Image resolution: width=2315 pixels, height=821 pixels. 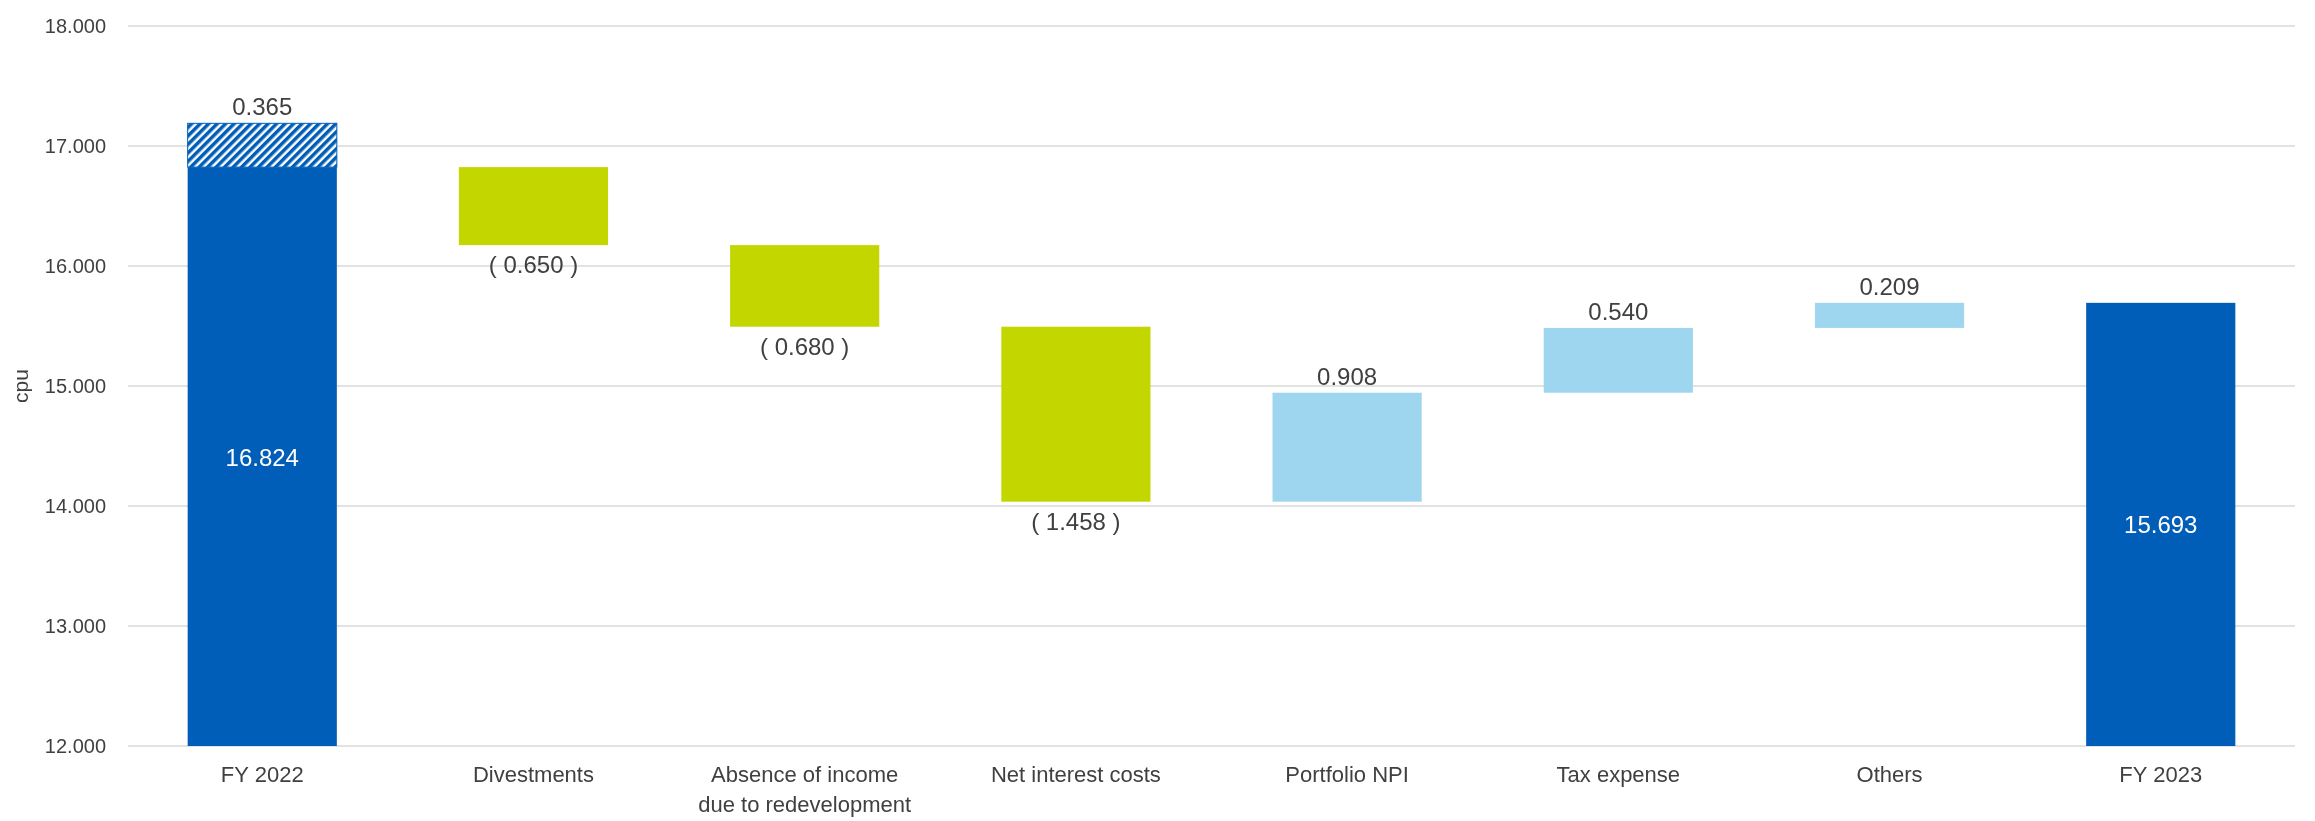 I want to click on x-tick-label: Absence of income due to redevelopment, so click(x=805, y=789).